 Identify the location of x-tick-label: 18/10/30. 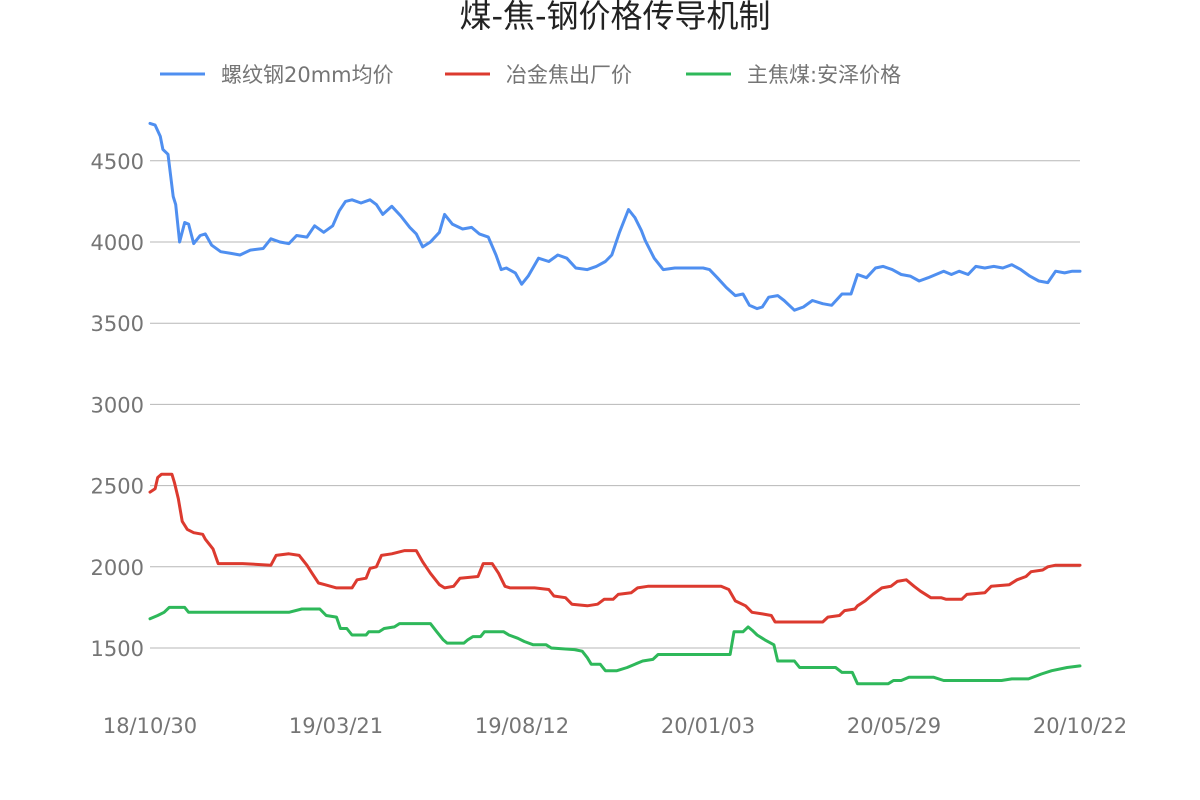
(150, 726).